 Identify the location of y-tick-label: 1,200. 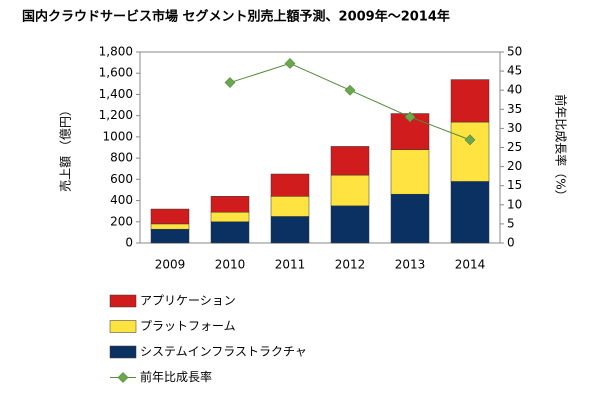
(116, 115).